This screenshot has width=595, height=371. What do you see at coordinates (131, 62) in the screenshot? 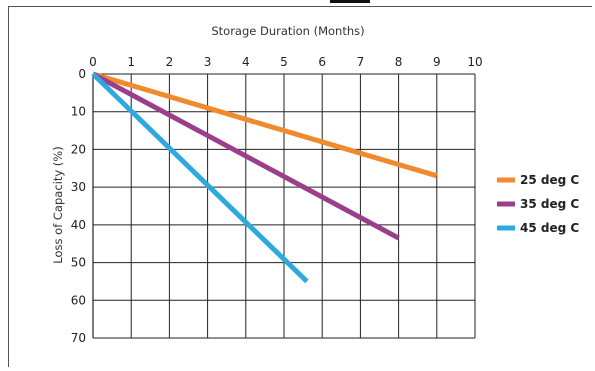
I see `x-tick-label: 1` at bounding box center [131, 62].